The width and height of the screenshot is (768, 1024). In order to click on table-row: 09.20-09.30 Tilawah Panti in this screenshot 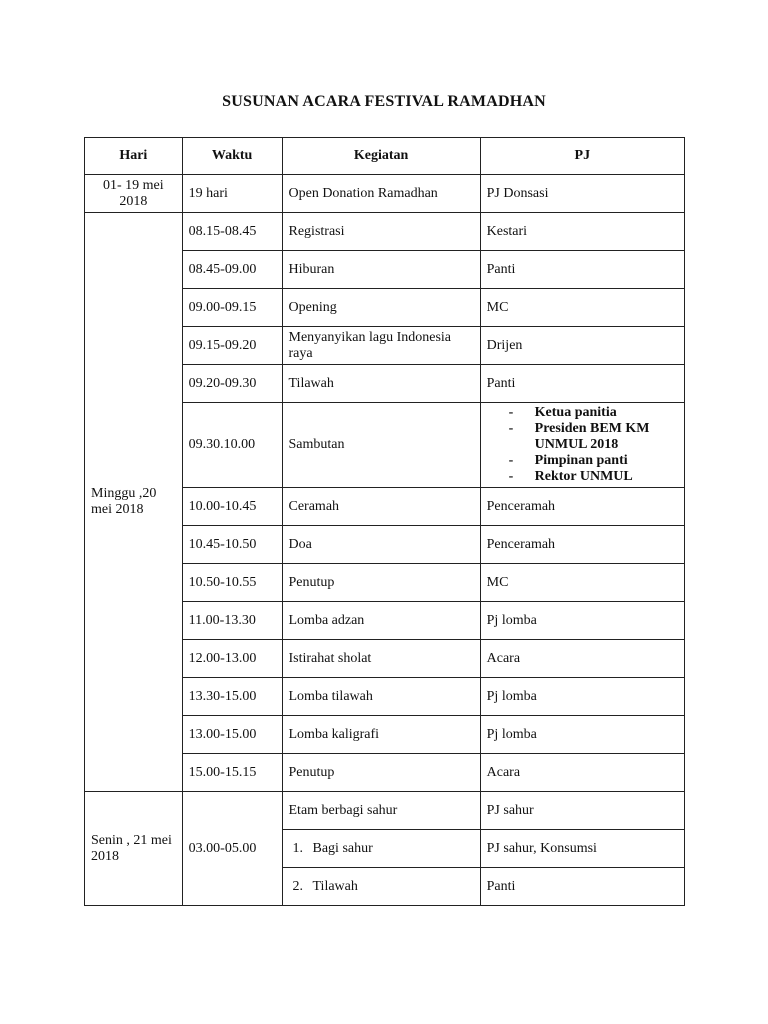, I will do `click(385, 383)`.